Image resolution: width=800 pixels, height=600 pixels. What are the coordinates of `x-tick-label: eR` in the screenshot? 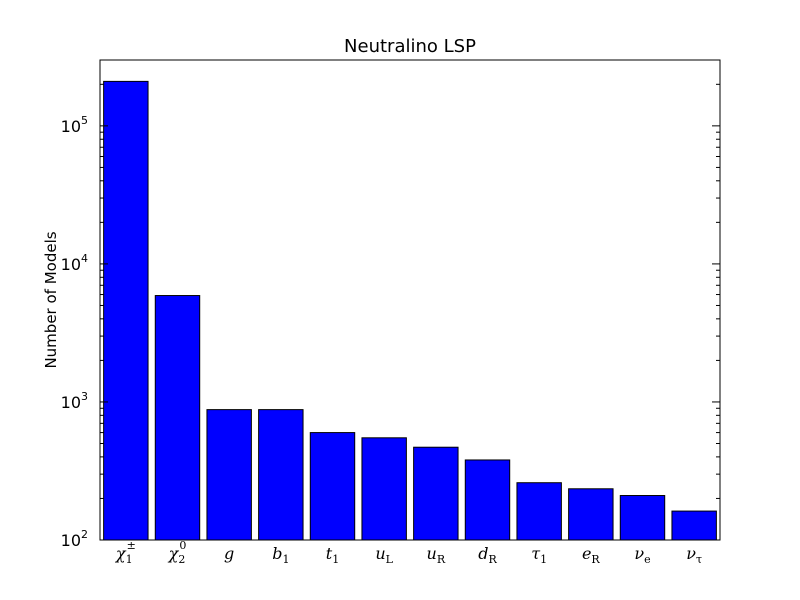 It's located at (591, 555).